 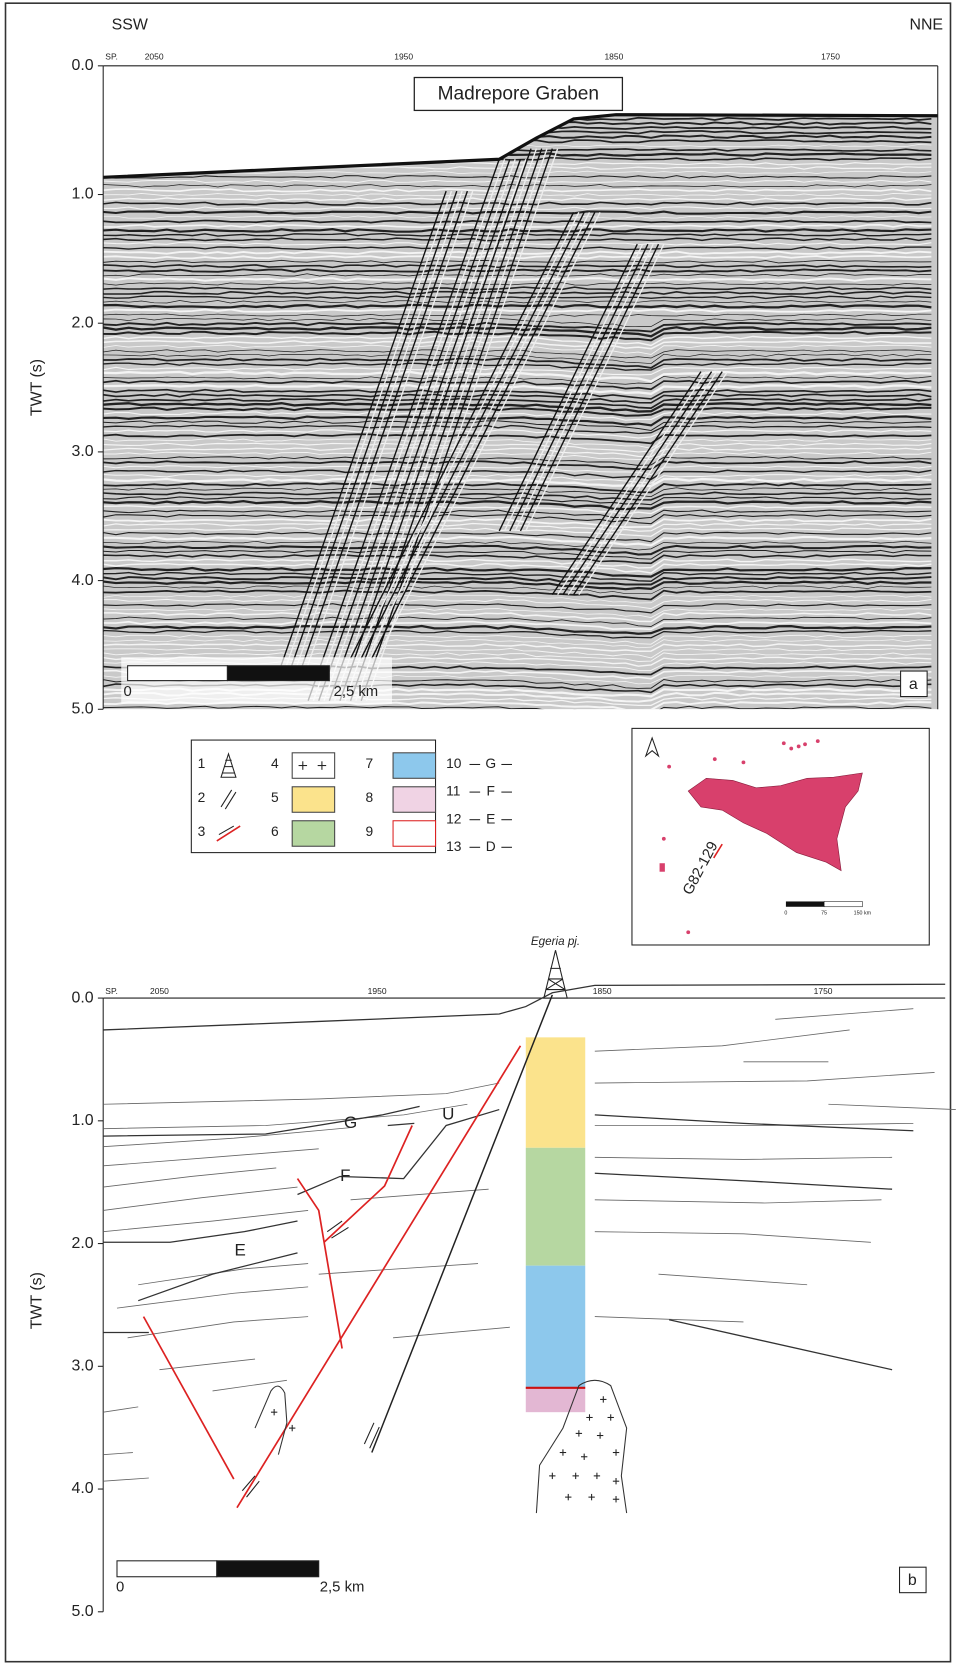 I want to click on shot-point-label: 1750, so click(x=830, y=57).